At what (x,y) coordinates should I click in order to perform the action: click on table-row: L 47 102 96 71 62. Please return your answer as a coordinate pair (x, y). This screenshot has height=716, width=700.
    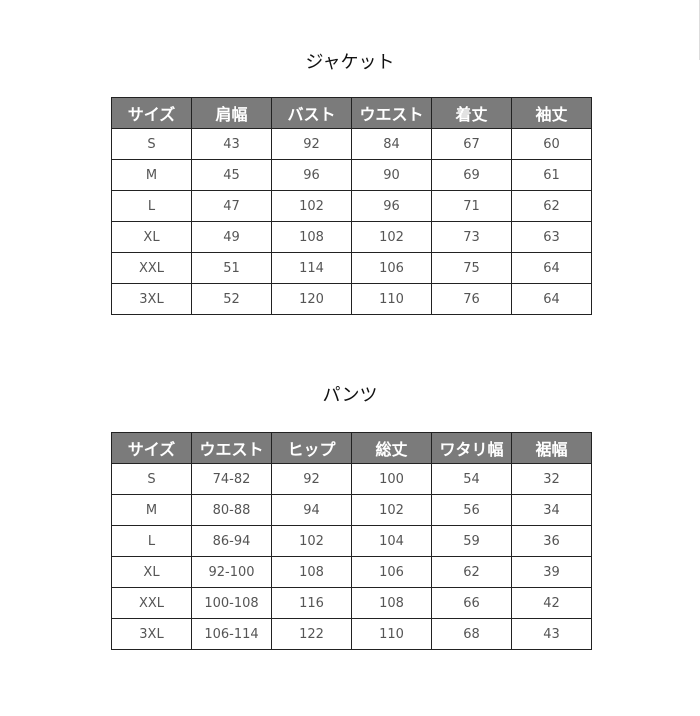
    Looking at the image, I should click on (351, 206).